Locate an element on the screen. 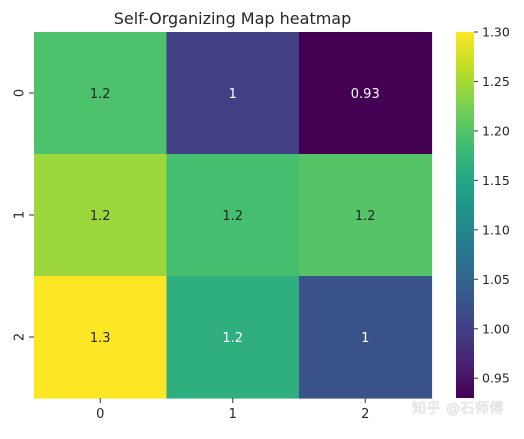 Image resolution: width=524 pixels, height=439 pixels. heatmap-cell-r0-c2 is located at coordinates (366, 93).